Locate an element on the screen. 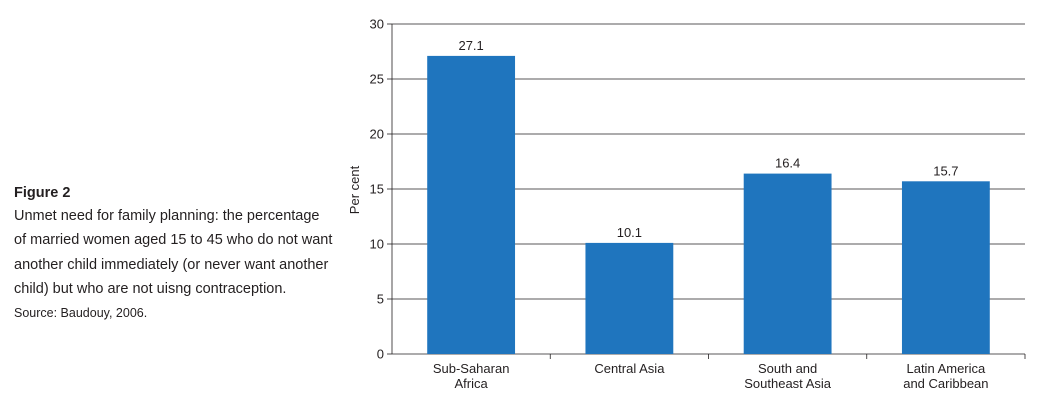 The image size is (1046, 412). y-tick-label: 10 is located at coordinates (377, 244).